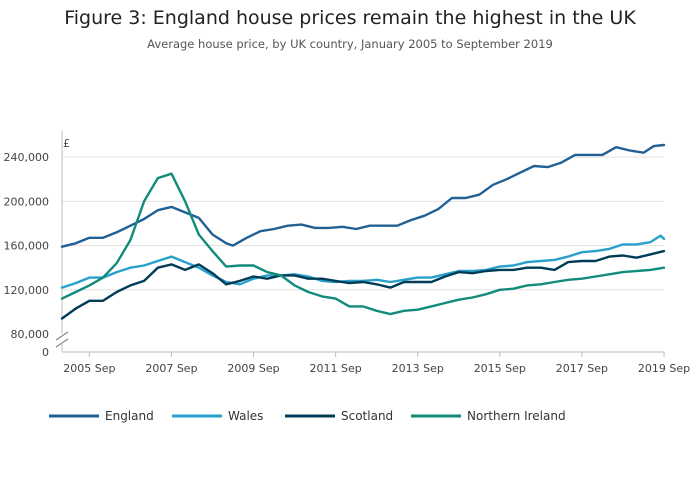 The width and height of the screenshot is (700, 502). What do you see at coordinates (171, 368) in the screenshot?
I see `x-tick-label: 2007 Sep` at bounding box center [171, 368].